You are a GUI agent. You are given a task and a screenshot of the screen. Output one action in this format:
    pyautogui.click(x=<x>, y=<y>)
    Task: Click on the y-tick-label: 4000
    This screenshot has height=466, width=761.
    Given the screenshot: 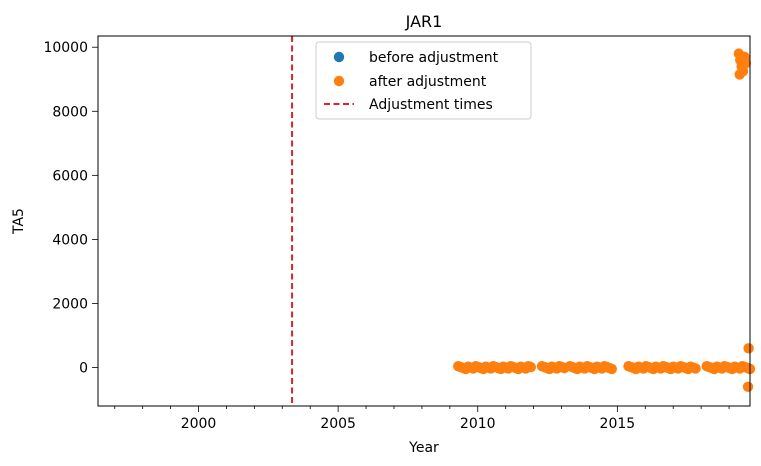 What is the action you would take?
    pyautogui.click(x=70, y=240)
    